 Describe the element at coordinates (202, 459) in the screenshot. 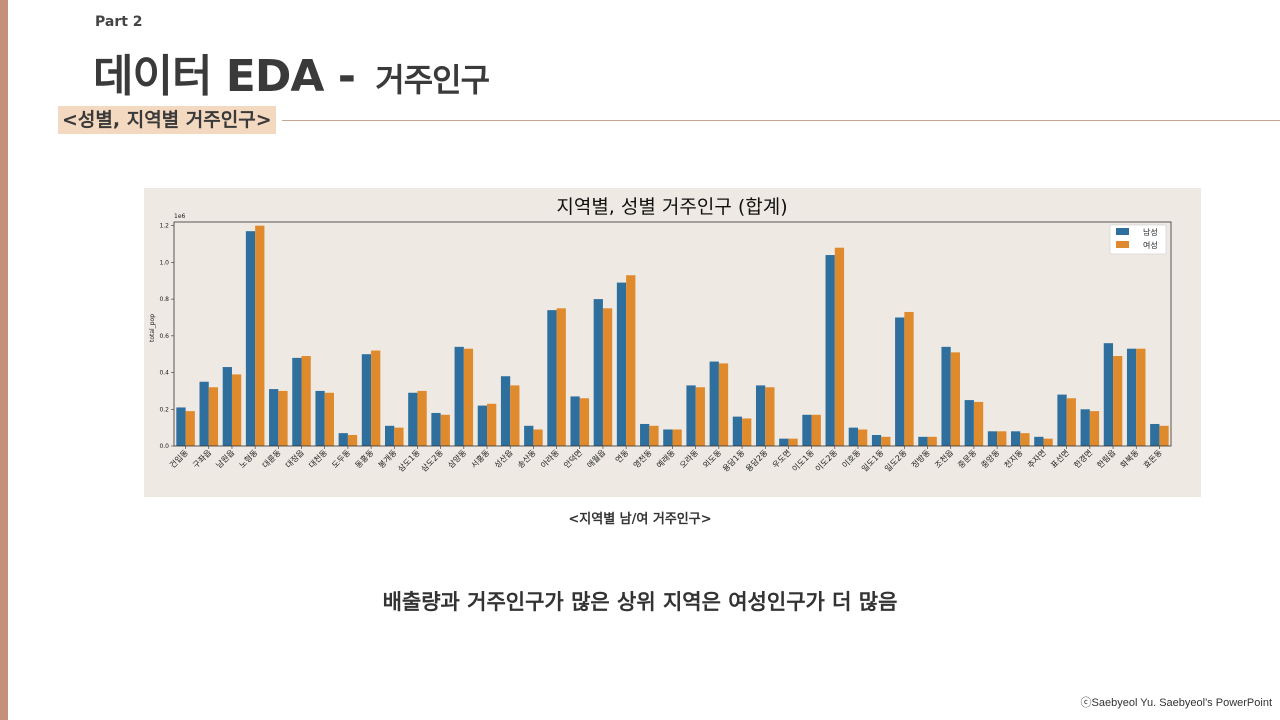

I see `x-tick-label: 구좌읍` at that location.